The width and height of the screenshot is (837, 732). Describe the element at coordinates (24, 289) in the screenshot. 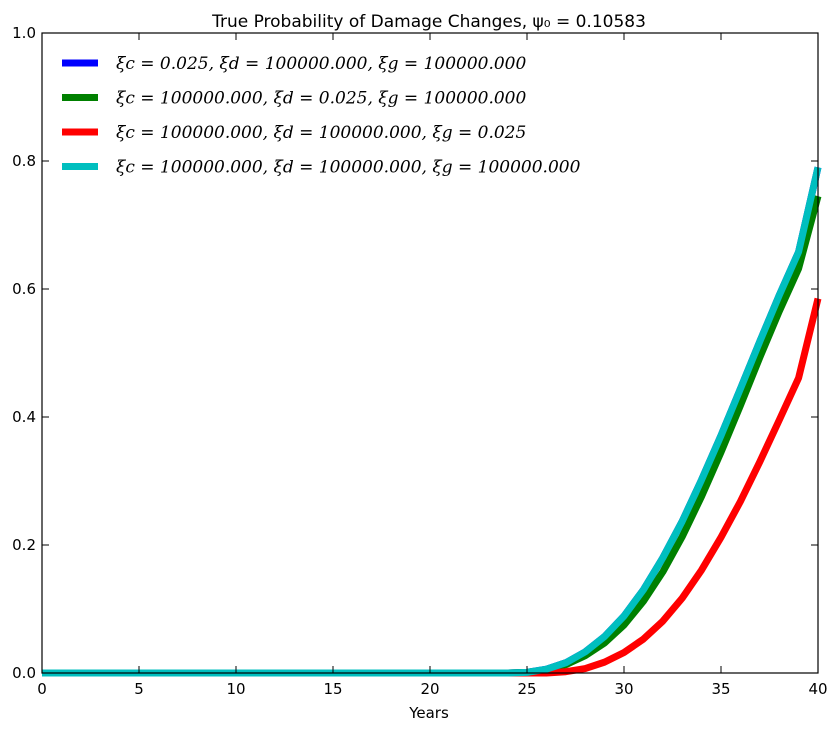

I see `y-tick-label: 0.6` at that location.